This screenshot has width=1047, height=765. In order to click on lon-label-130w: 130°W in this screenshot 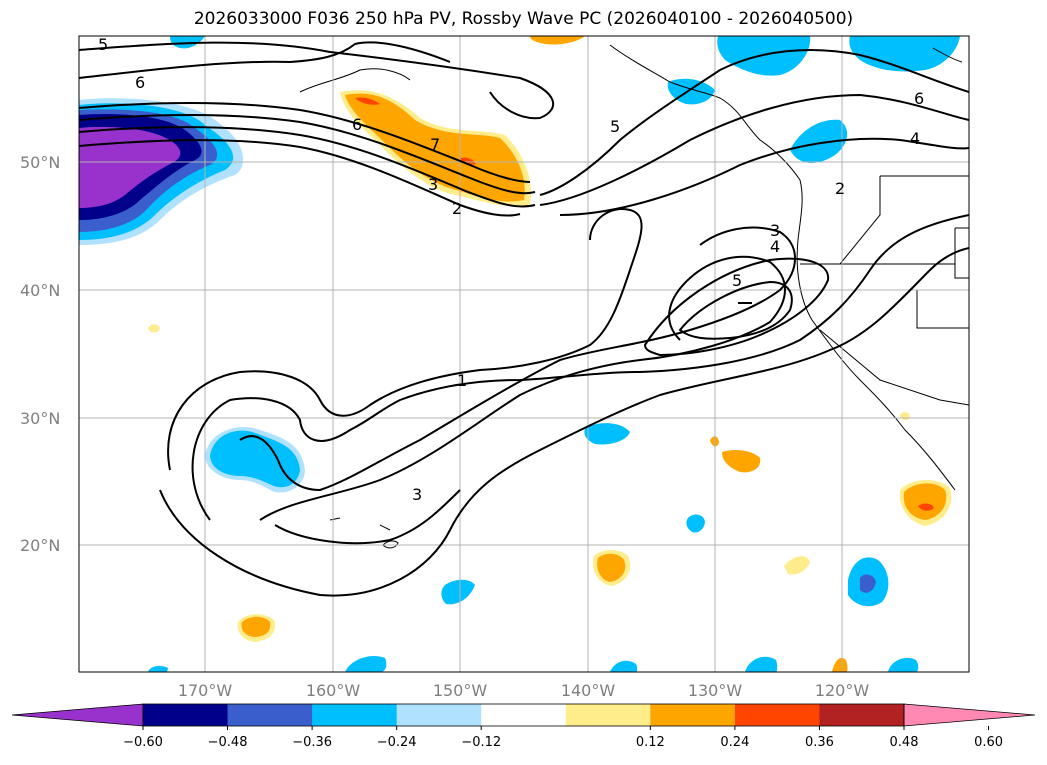, I will do `click(715, 690)`.